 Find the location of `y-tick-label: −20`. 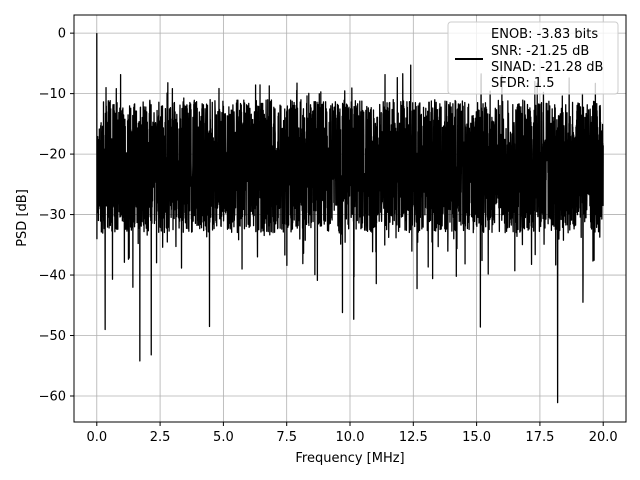

y-tick-label: −20 is located at coordinates (52, 155).